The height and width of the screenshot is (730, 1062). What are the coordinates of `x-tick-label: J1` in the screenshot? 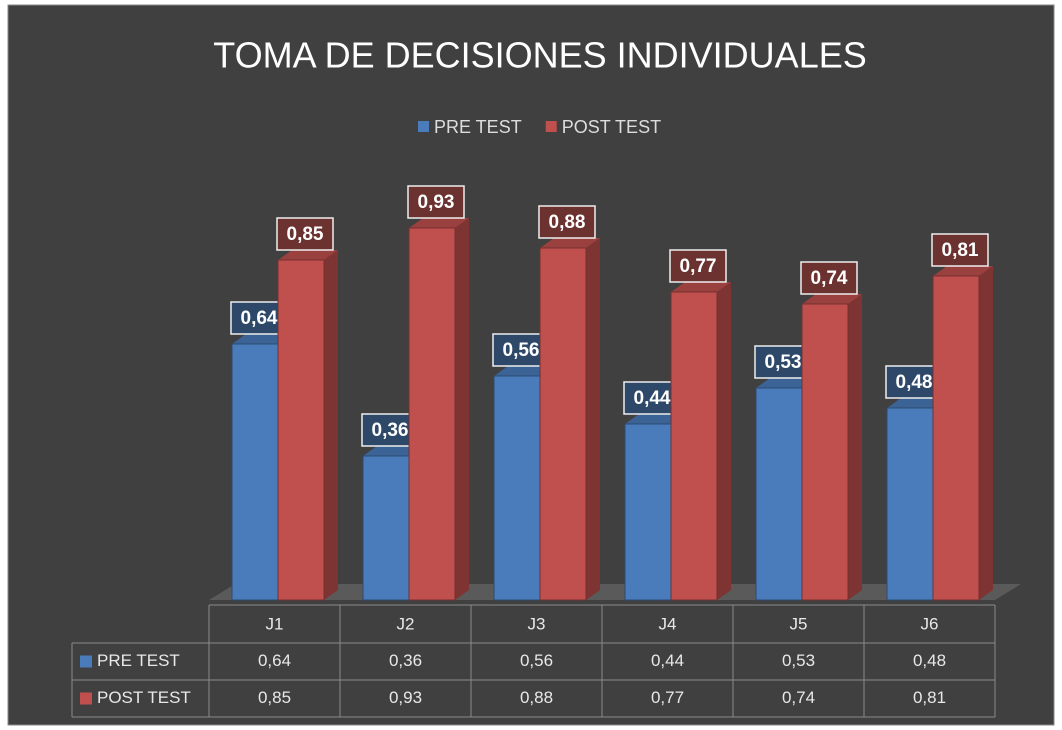 It's located at (275, 623).